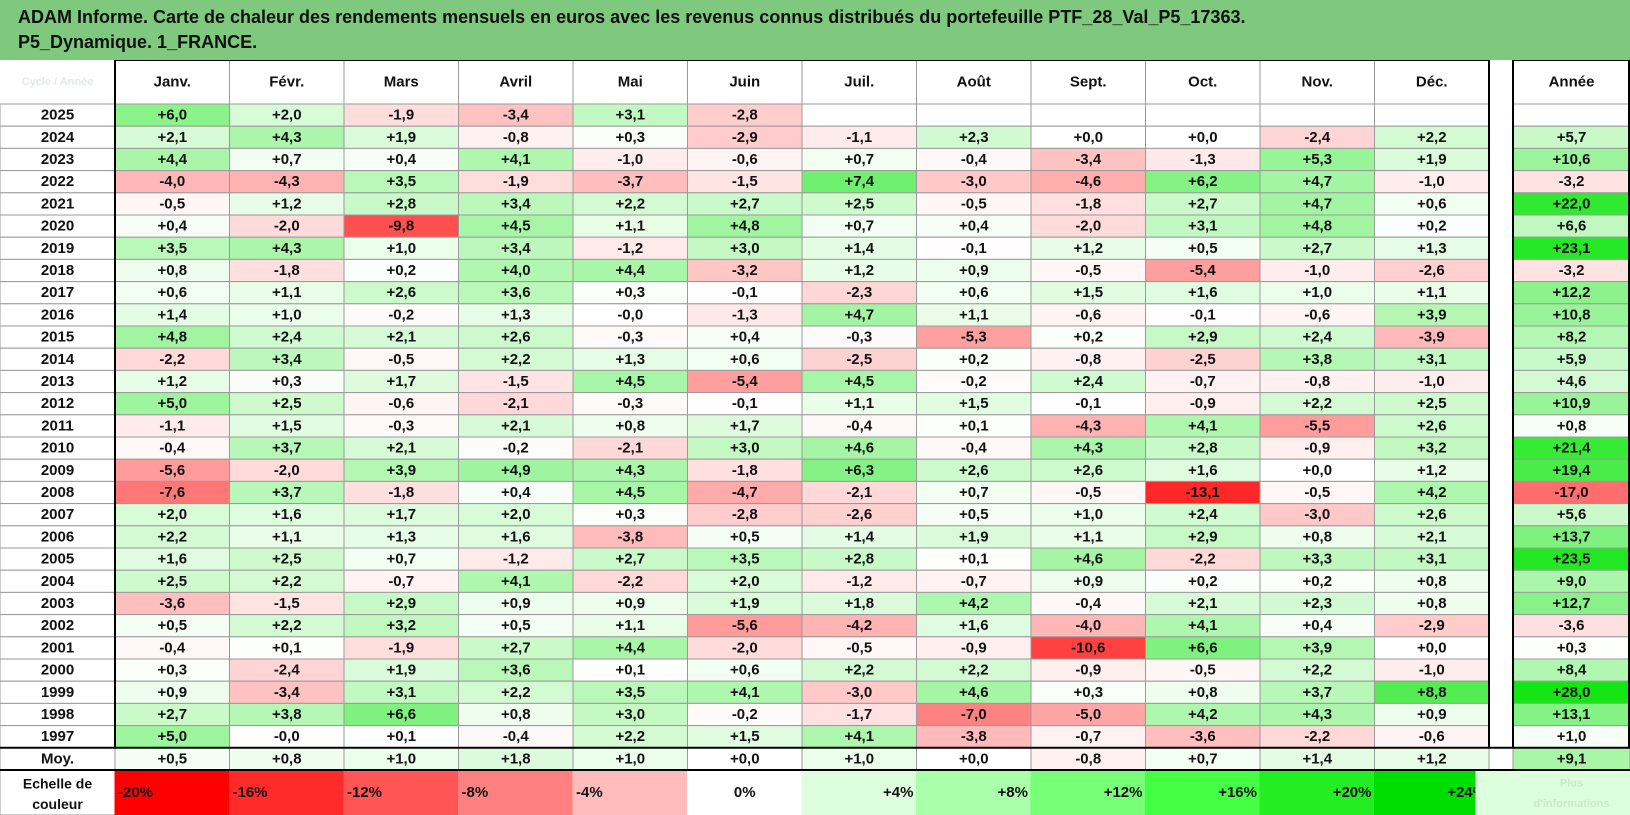  What do you see at coordinates (1572, 736) in the screenshot?
I see `annual-value: +1,0` at bounding box center [1572, 736].